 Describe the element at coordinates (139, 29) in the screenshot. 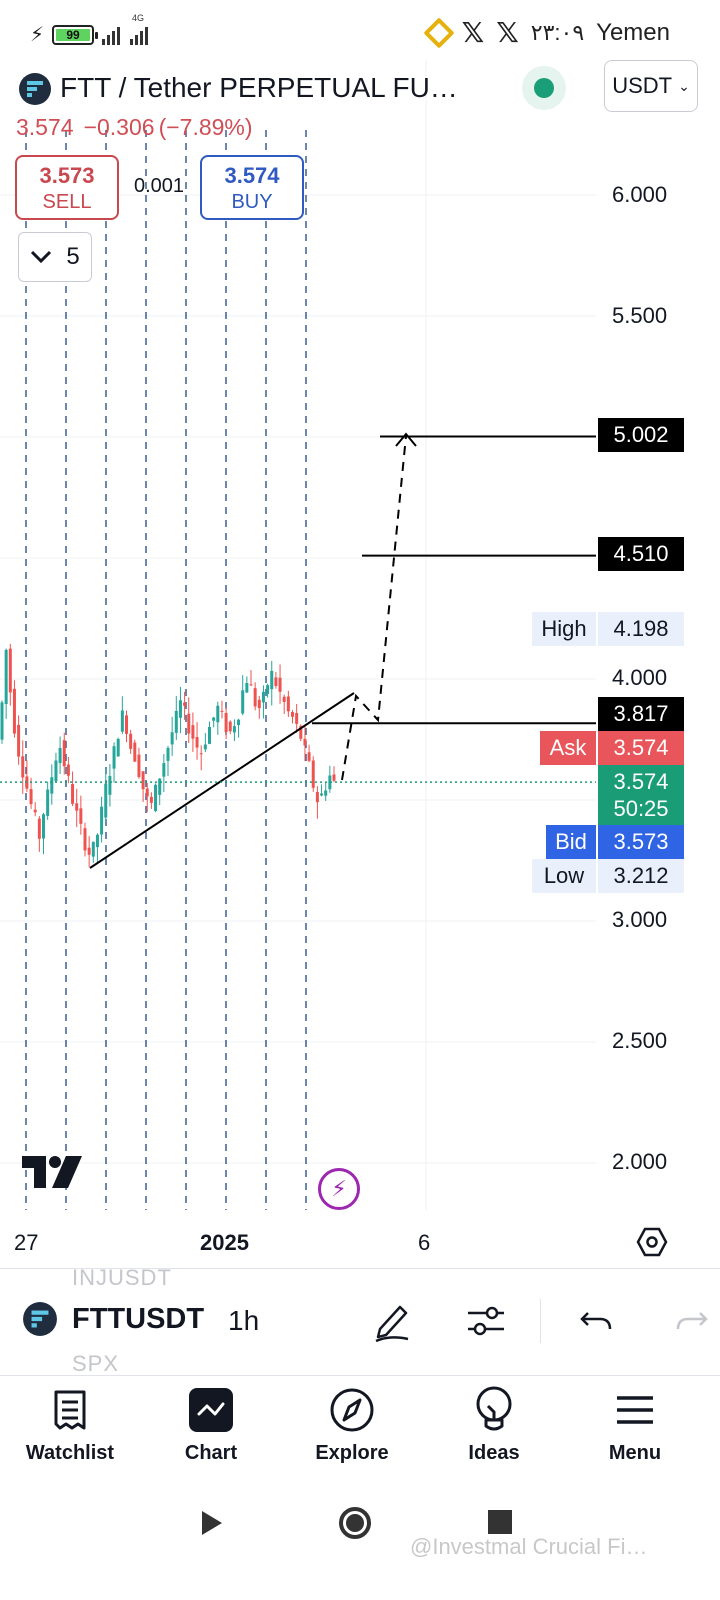

I see `mobile-data-icon: 4G` at that location.